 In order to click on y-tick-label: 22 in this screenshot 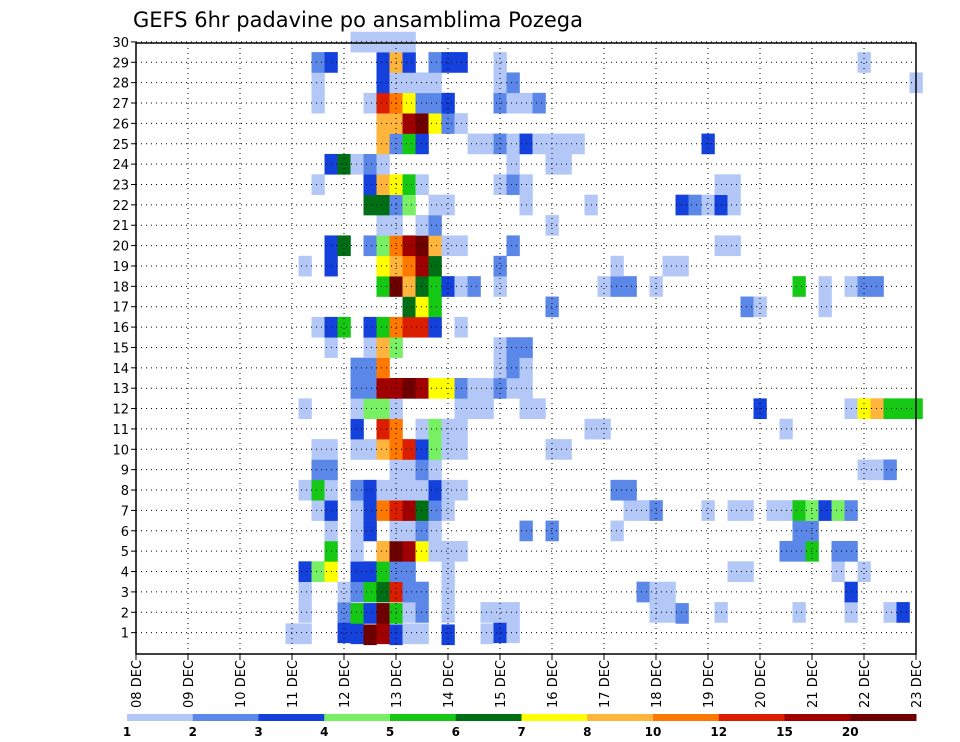, I will do `click(120, 206)`.